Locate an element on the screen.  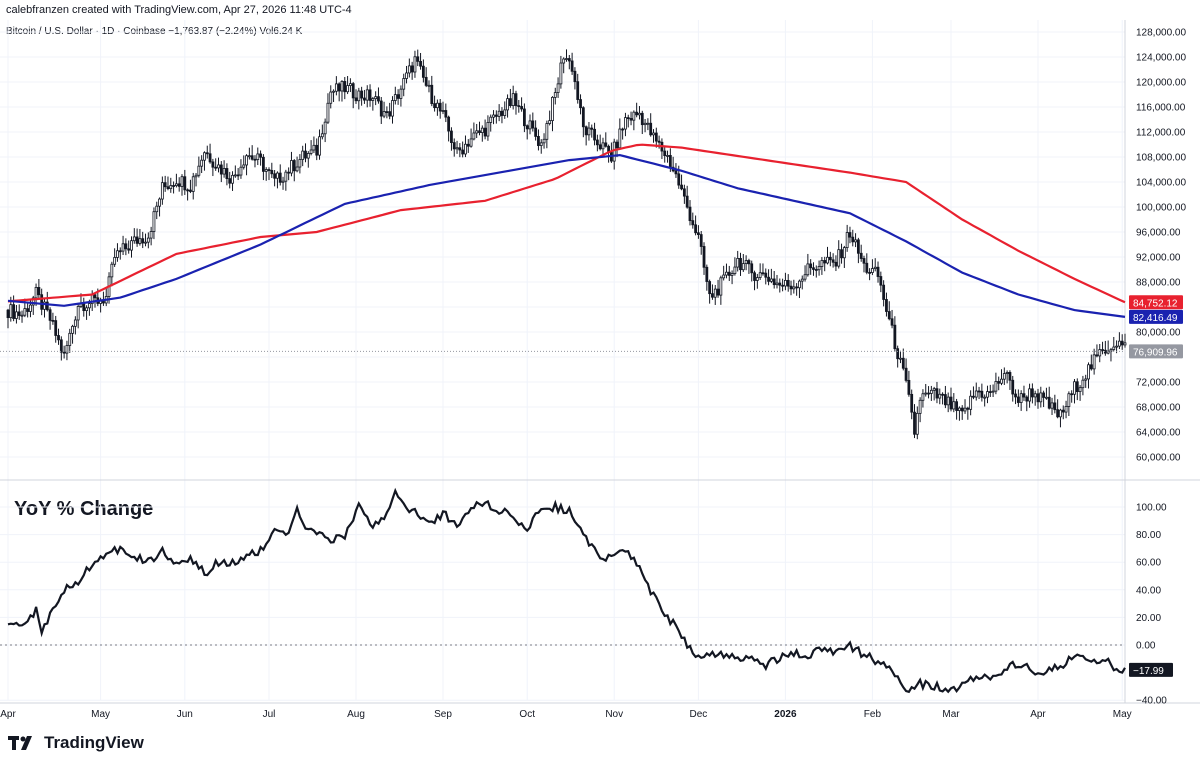
indicator-tick-label: 60.00 is located at coordinates (1148, 563).